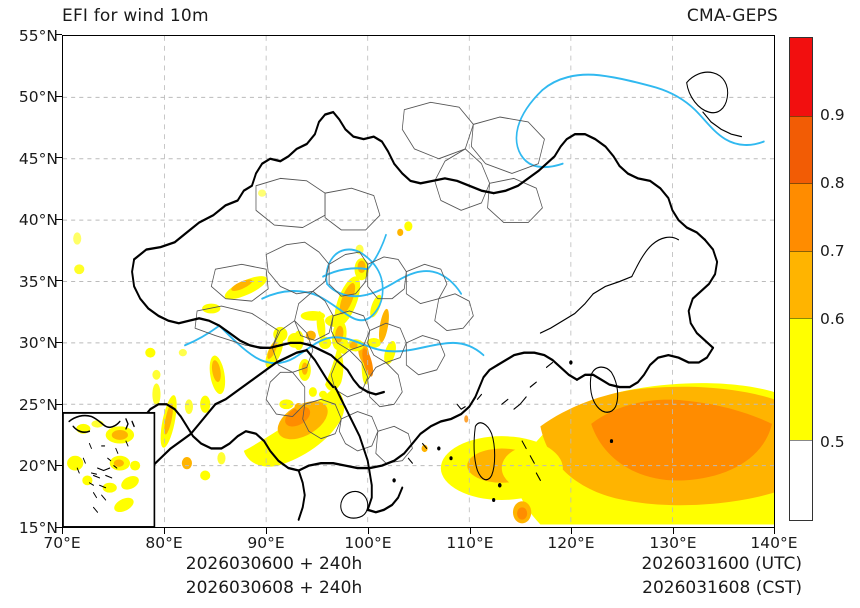 This screenshot has height=608, width=860. Describe the element at coordinates (242, 285) in the screenshot. I see `efi-belt-himalaya-1-core` at that location.